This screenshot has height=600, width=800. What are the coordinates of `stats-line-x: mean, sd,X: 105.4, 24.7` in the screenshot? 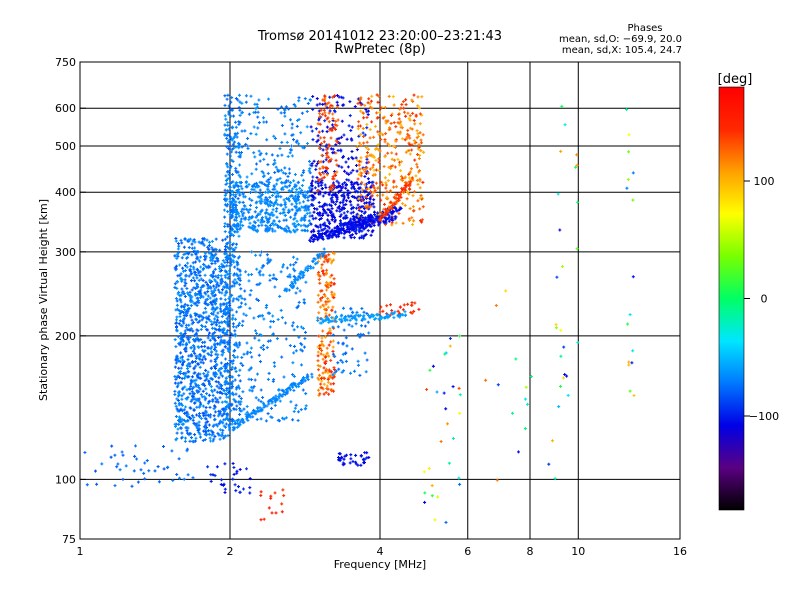 It's located at (622, 50).